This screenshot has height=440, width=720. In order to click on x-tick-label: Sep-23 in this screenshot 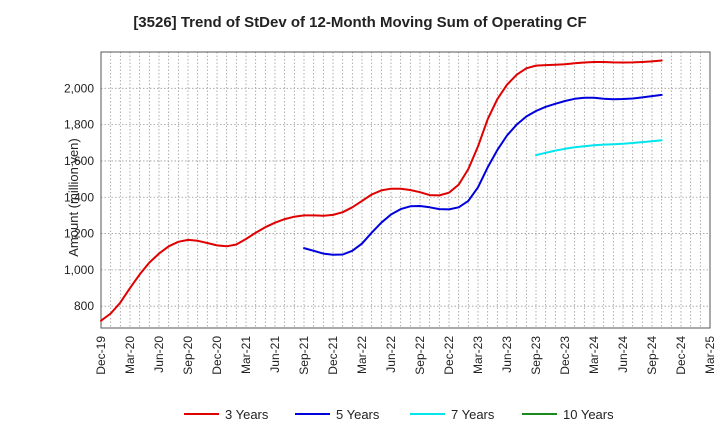, I will do `click(536, 355)`.